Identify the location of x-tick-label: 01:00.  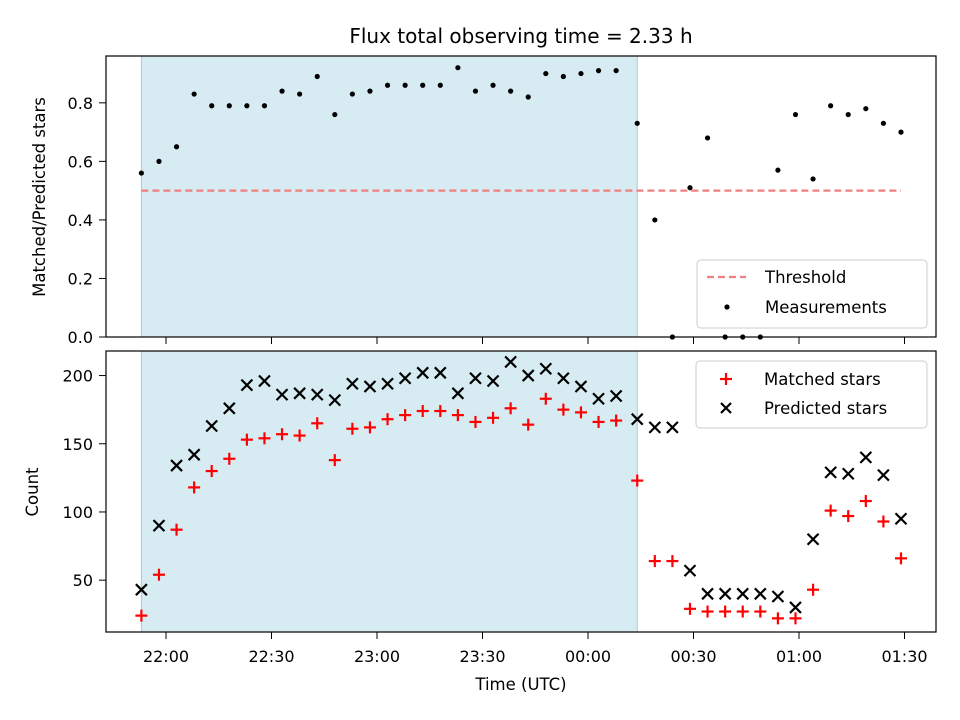
(799, 656).